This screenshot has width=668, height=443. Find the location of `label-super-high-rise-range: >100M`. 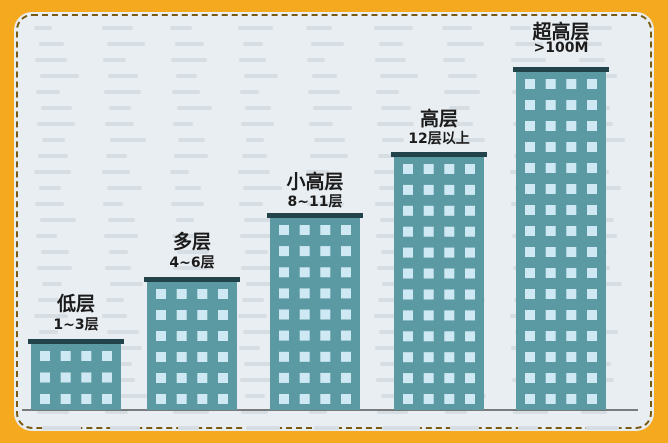

label-super-high-rise-range: >100M is located at coordinates (561, 48).